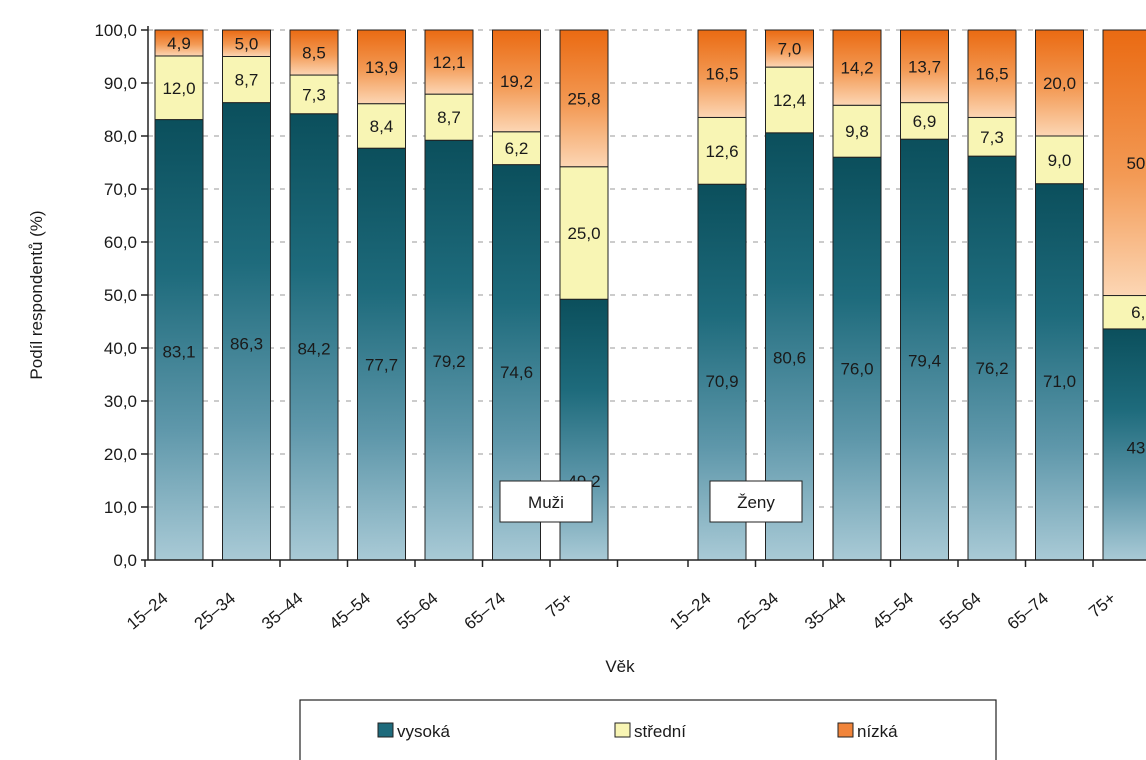  I want to click on value-label-nizka: 14,2, so click(856, 68).